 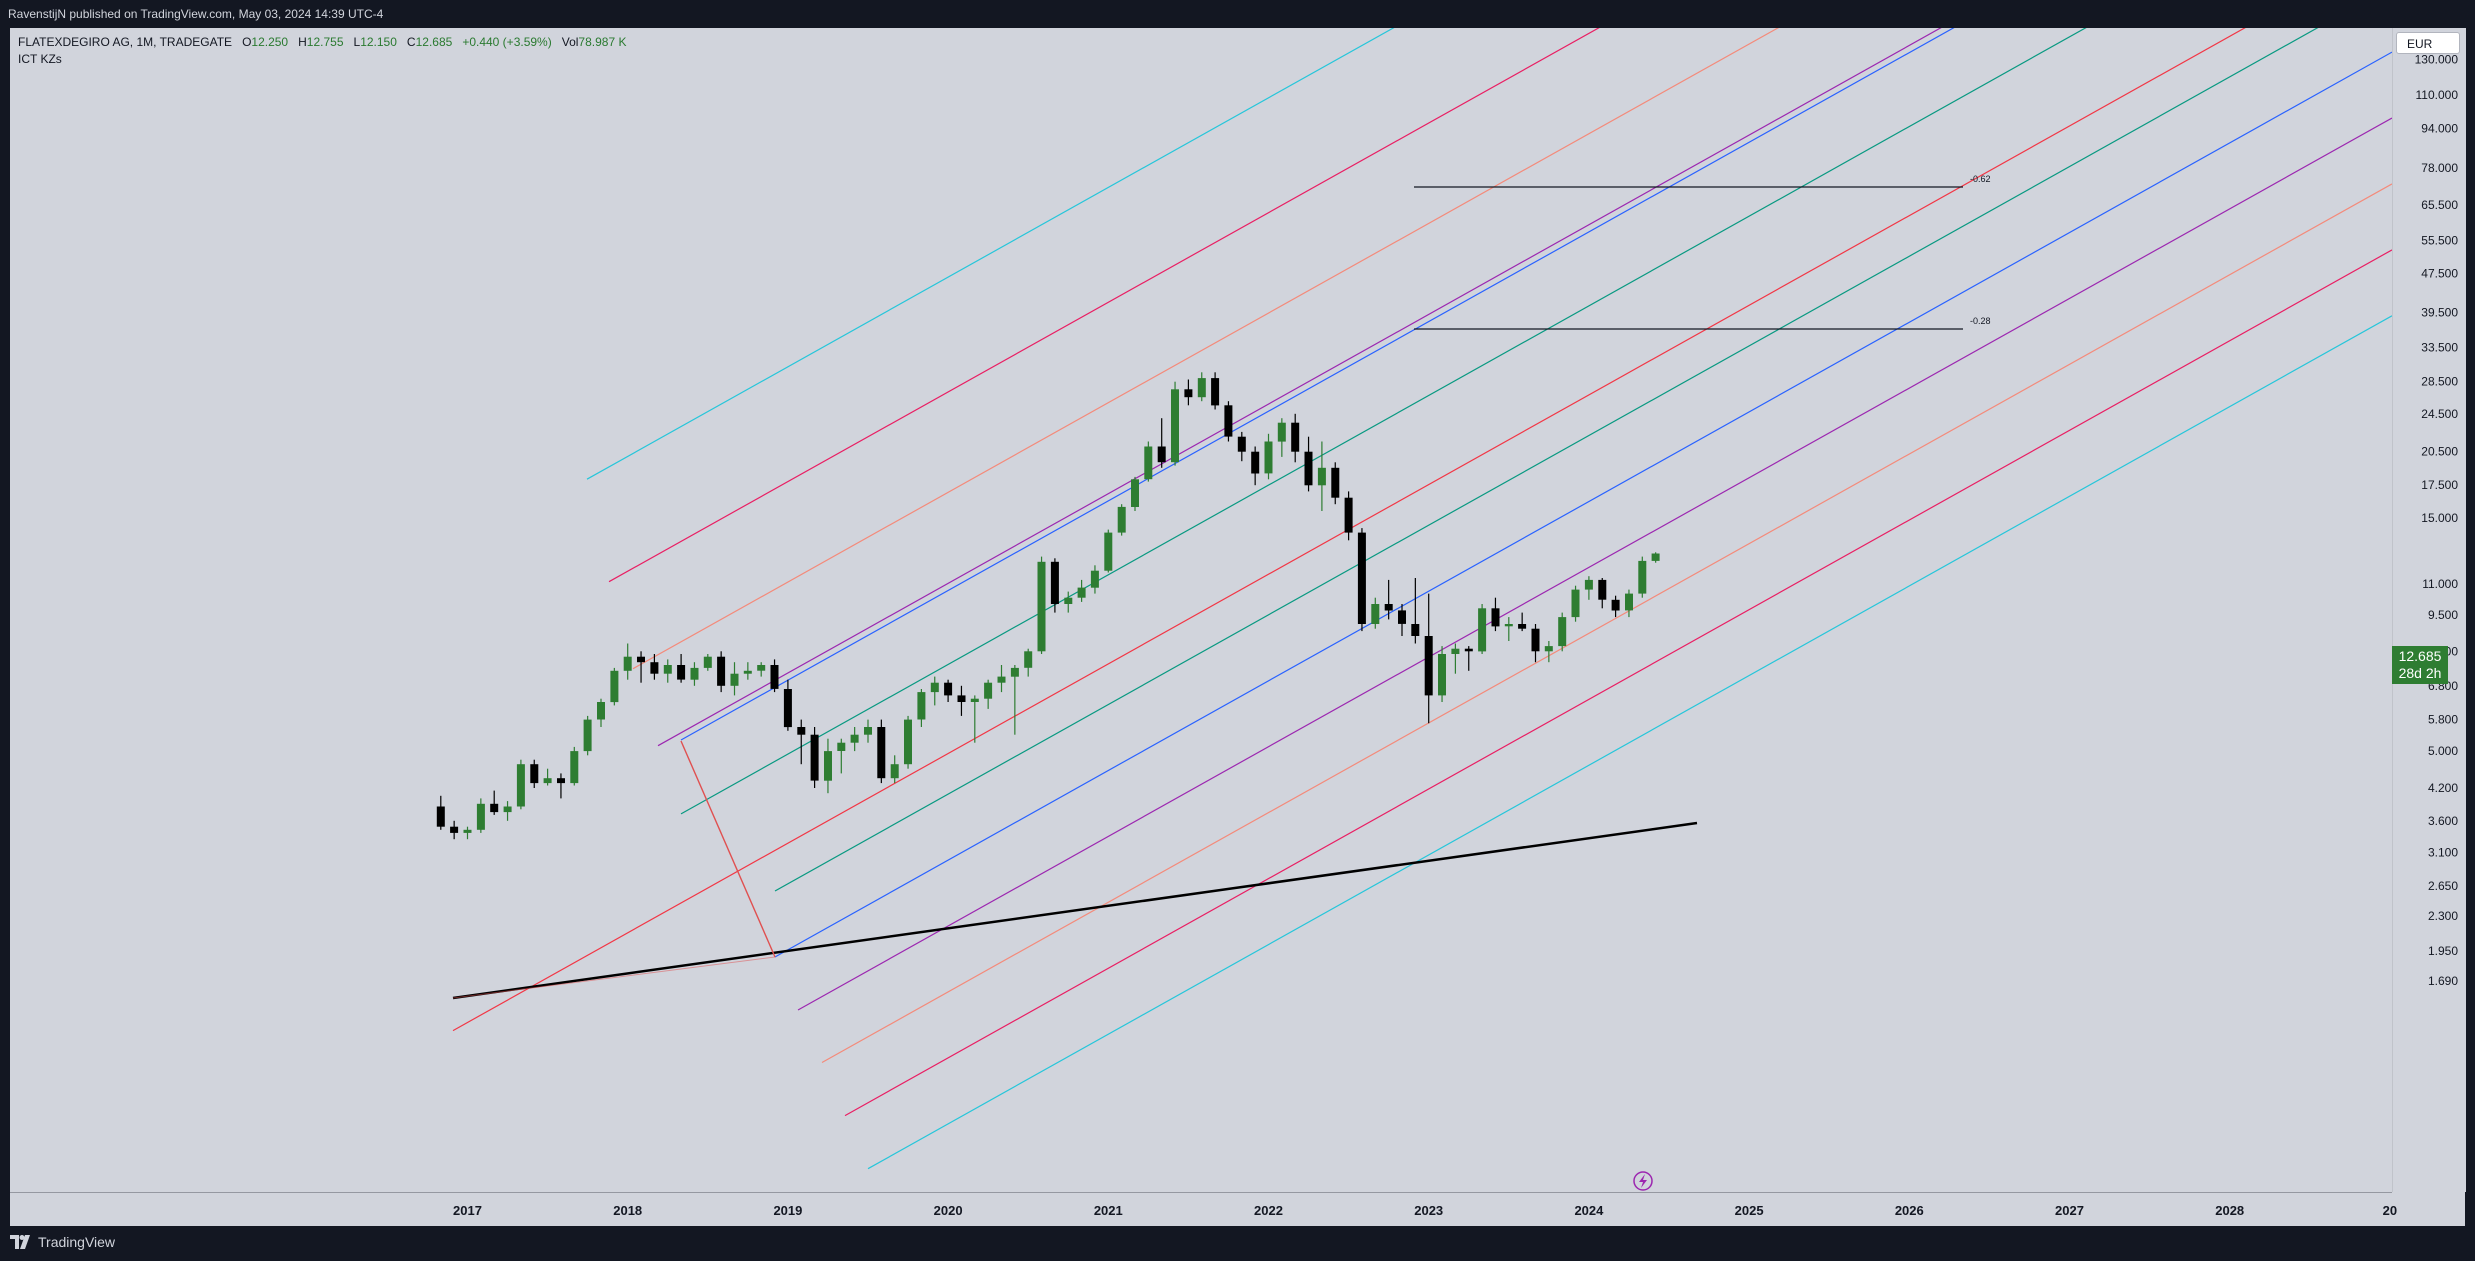 What do you see at coordinates (2420, 656) in the screenshot?
I see `last-price-value: 12.685` at bounding box center [2420, 656].